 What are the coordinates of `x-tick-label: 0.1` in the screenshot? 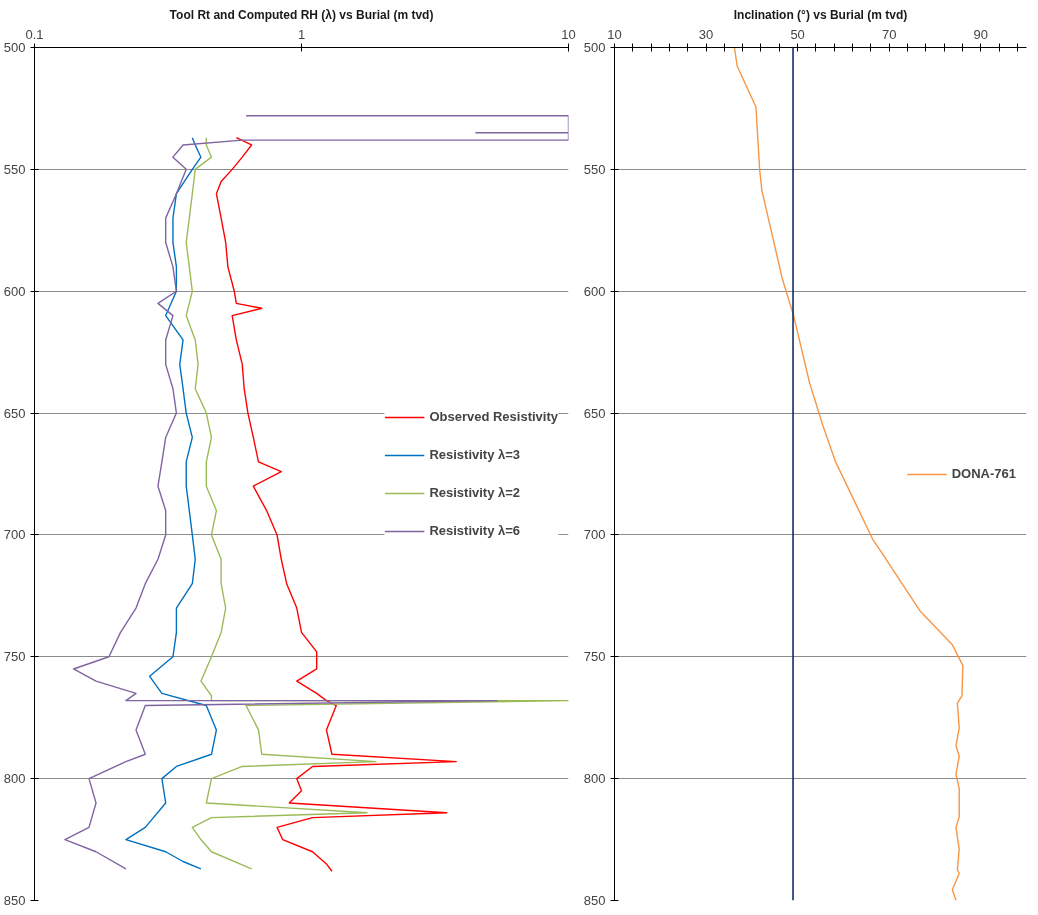 It's located at (34, 34).